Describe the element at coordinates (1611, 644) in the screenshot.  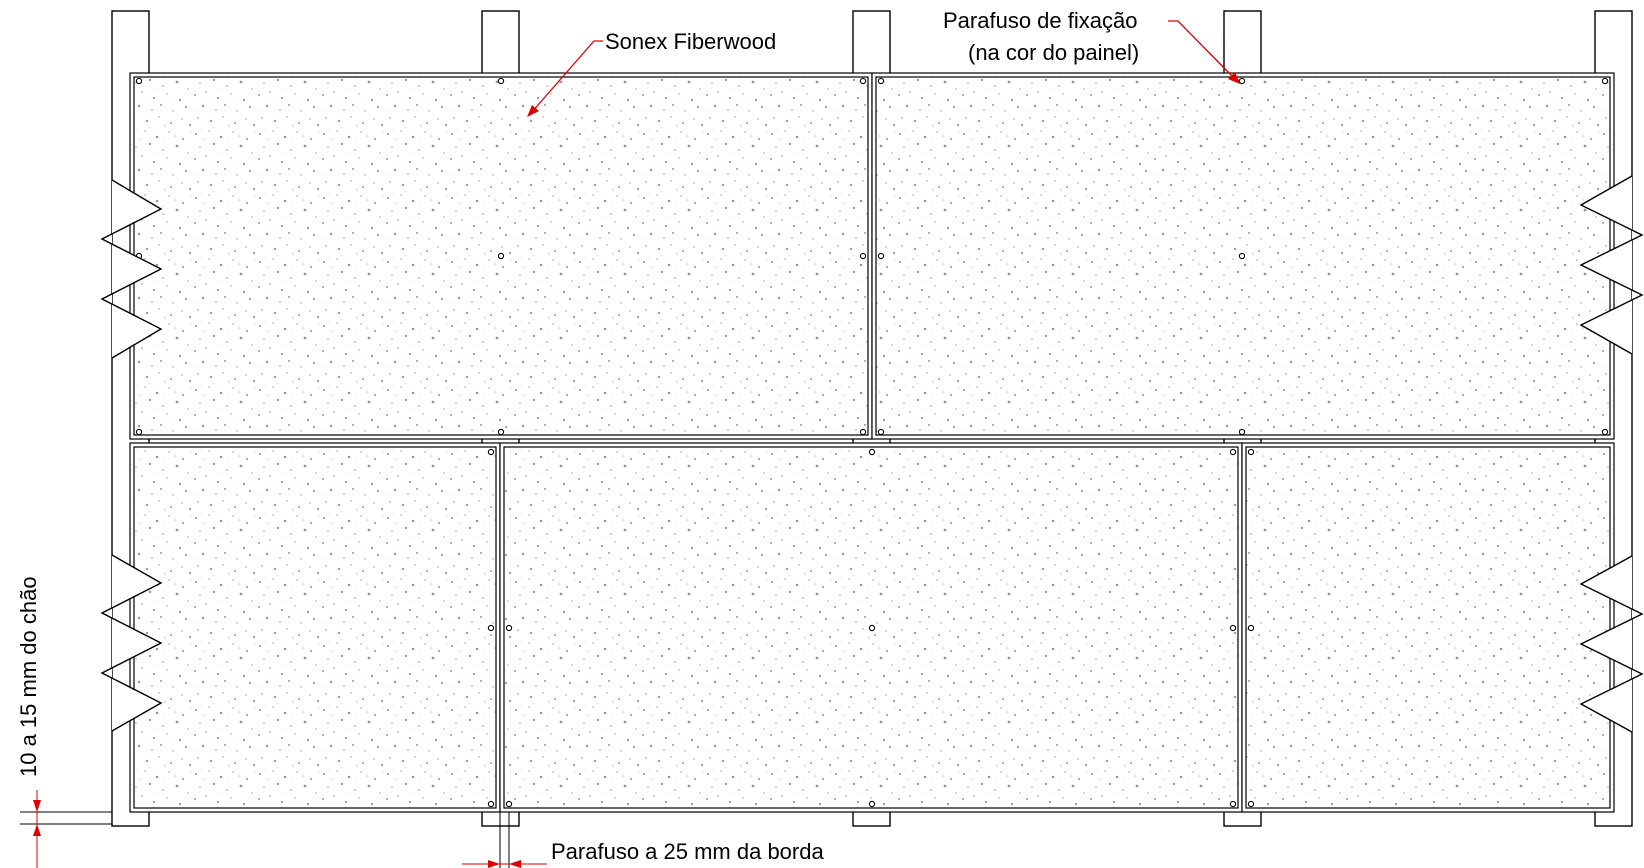
I see `break-line-right-bottom` at that location.